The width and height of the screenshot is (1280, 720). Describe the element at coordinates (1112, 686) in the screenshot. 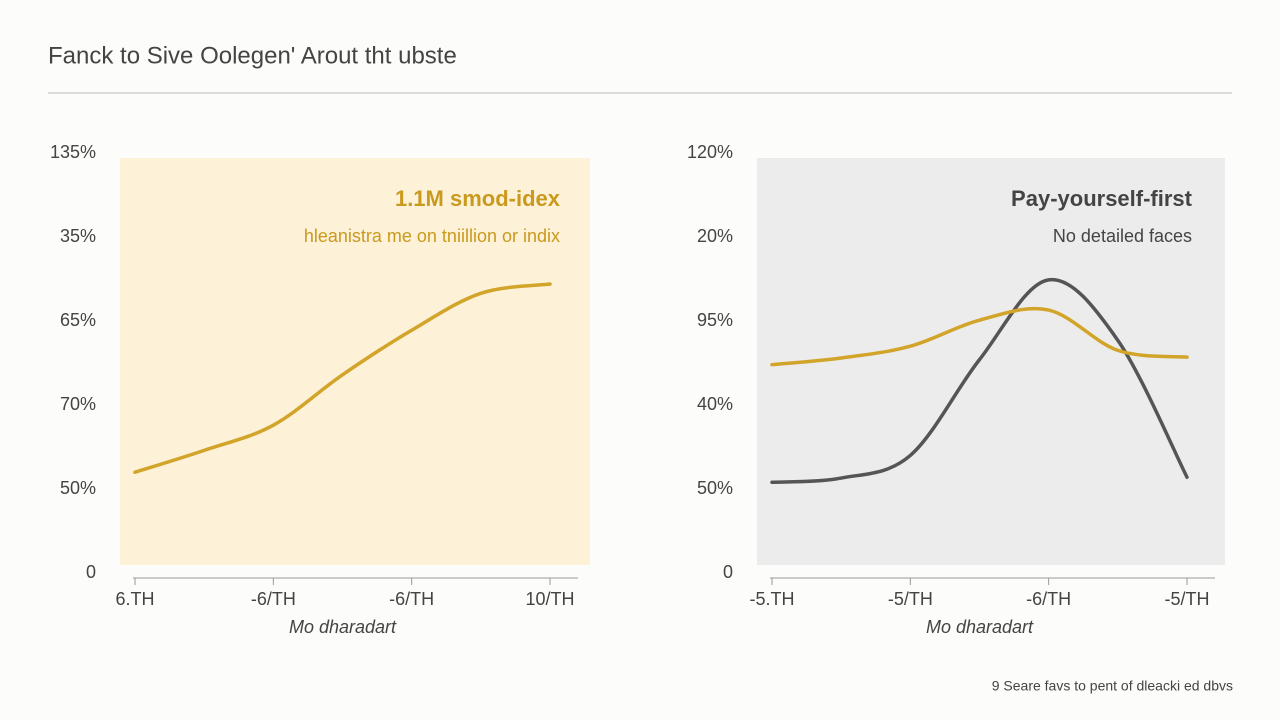

I see `footer: 9 Seare favs to pent of dleacki ed dbvs` at that location.